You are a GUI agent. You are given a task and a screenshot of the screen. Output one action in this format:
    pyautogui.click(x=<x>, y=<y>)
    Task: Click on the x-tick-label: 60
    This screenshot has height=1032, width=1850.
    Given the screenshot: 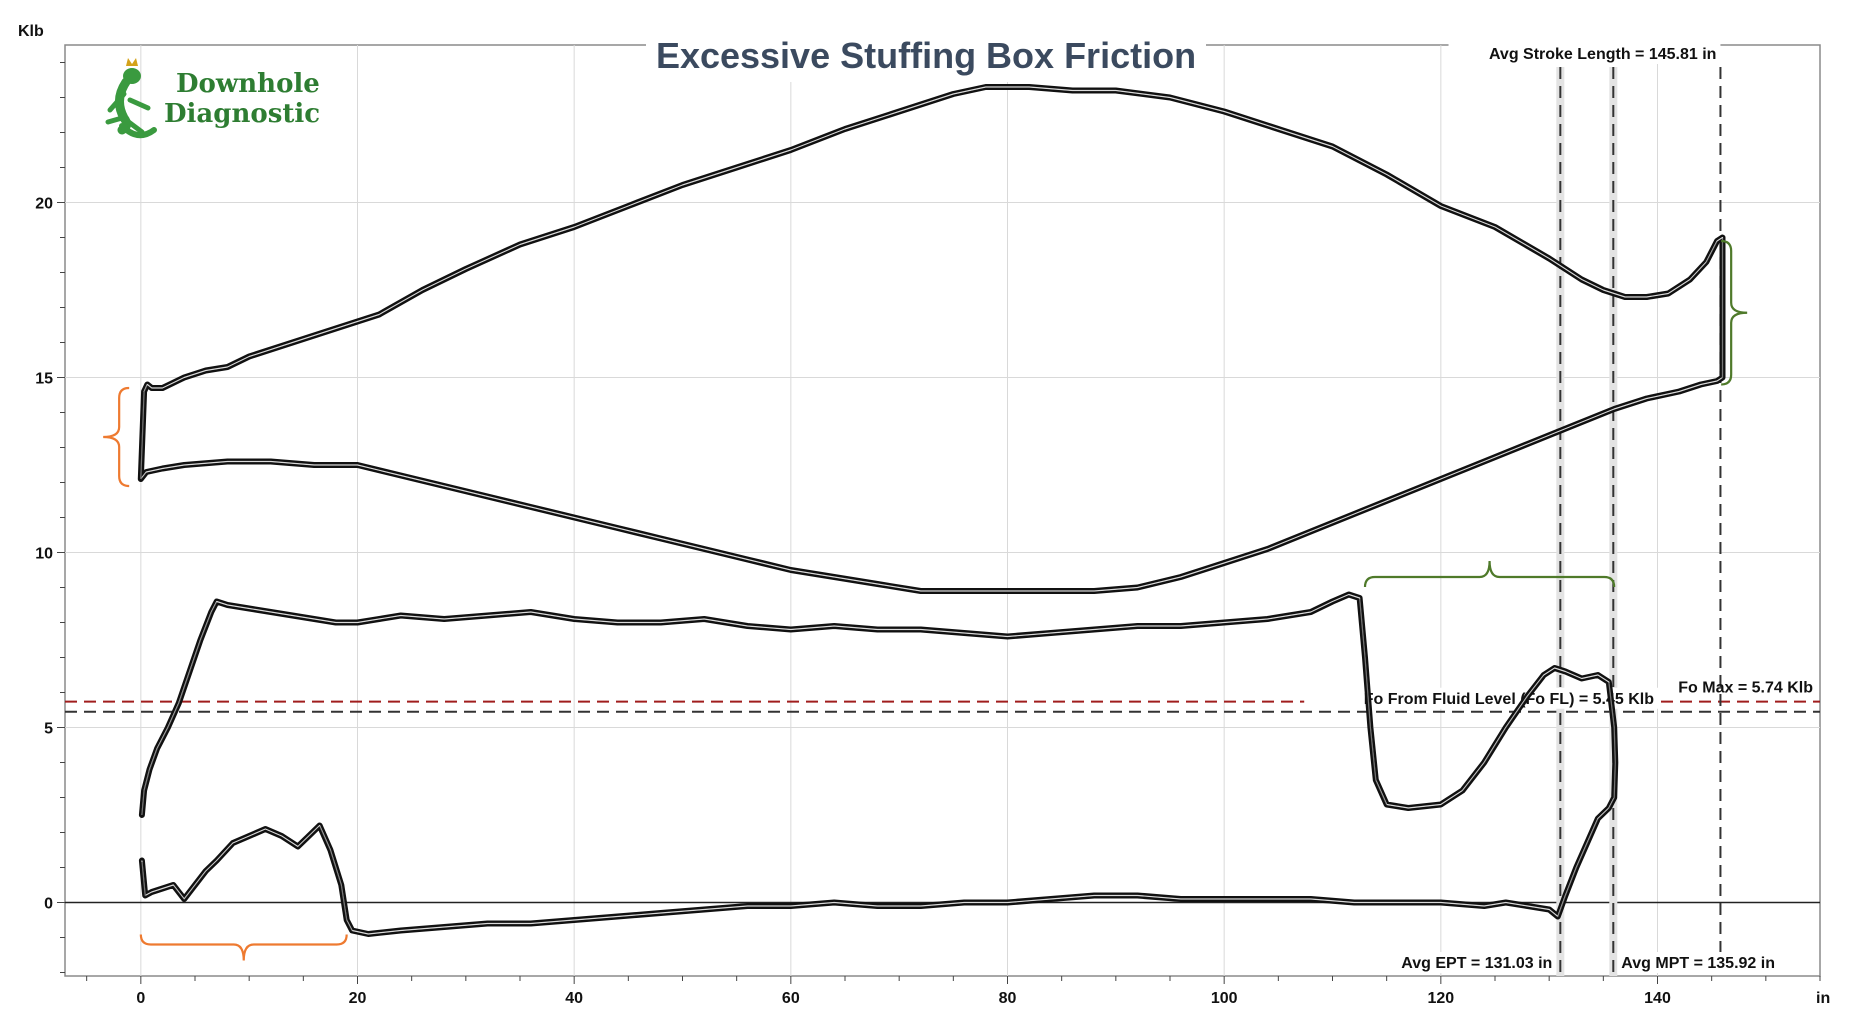 What is the action you would take?
    pyautogui.click(x=791, y=998)
    